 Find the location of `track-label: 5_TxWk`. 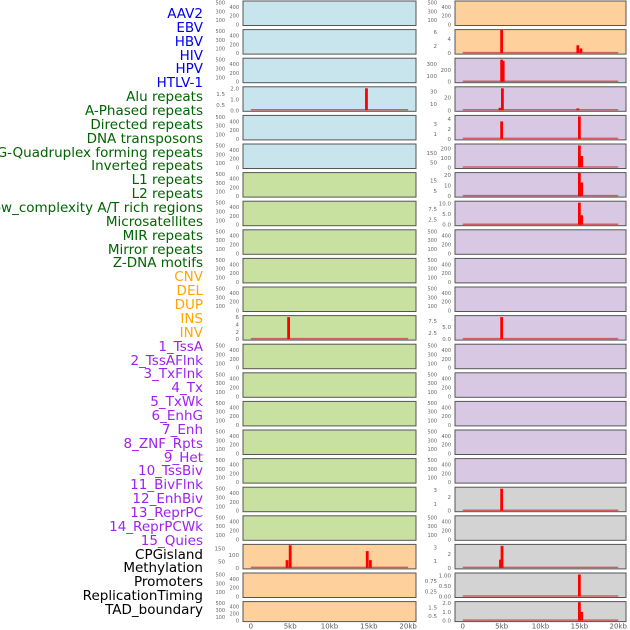

track-label: 5_TxWk is located at coordinates (176, 402).